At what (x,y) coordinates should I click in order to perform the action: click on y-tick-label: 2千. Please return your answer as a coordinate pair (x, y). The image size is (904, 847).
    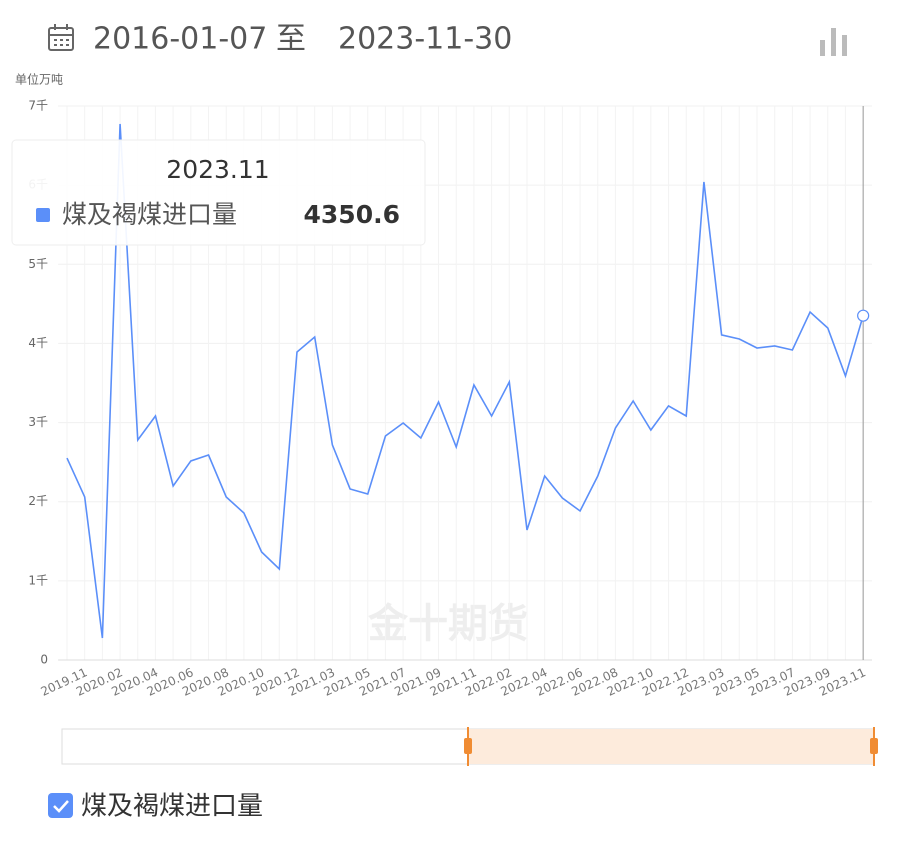
    Looking at the image, I should click on (38, 501).